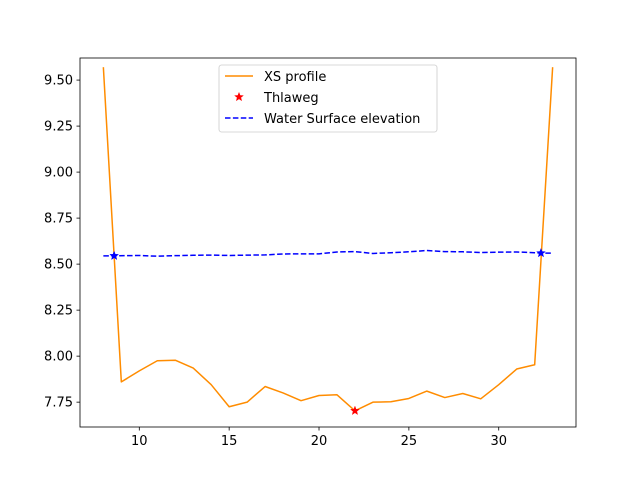 This screenshot has height=480, width=640. What do you see at coordinates (295, 77) in the screenshot?
I see `legend-label: XS profile` at bounding box center [295, 77].